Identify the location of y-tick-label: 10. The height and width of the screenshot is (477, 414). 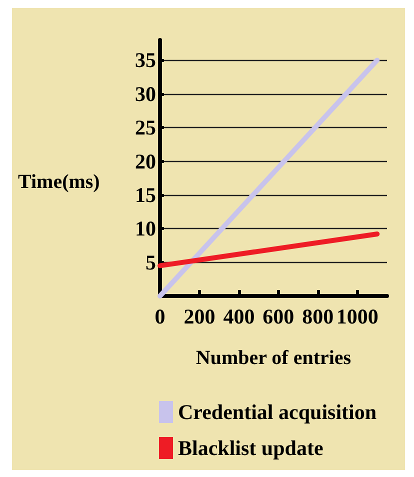
(145, 228).